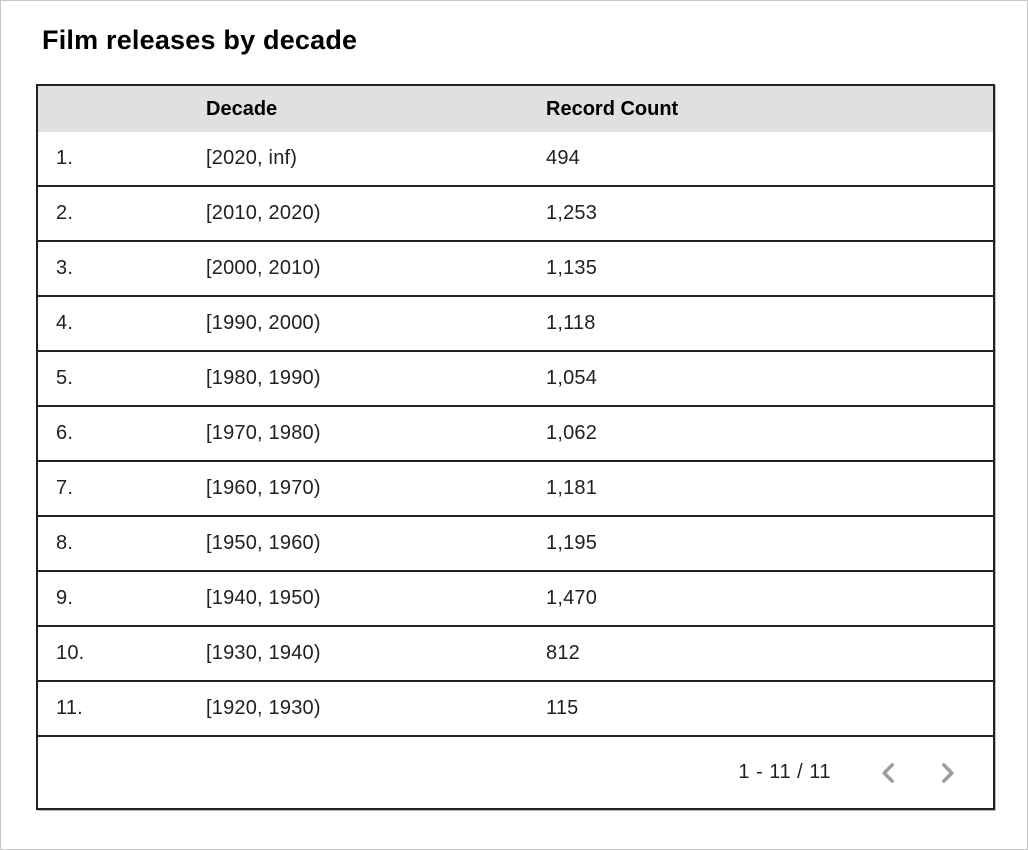  I want to click on table-row: 1. [2020, inf) 494, so click(515, 159).